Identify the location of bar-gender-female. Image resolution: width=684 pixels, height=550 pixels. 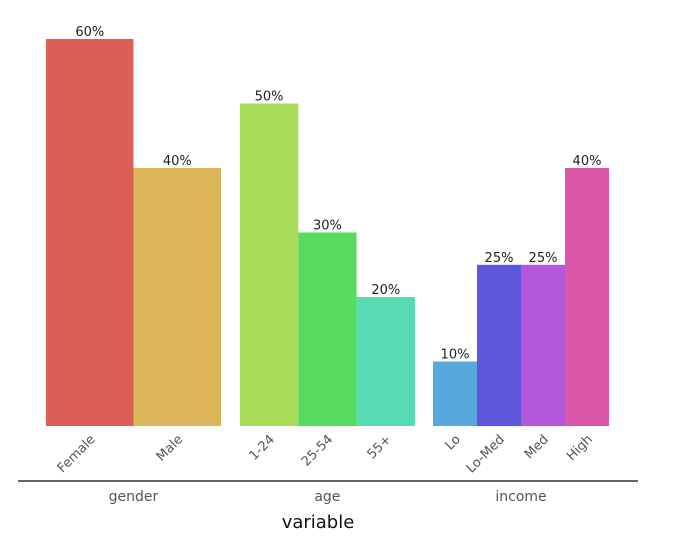
(90, 232).